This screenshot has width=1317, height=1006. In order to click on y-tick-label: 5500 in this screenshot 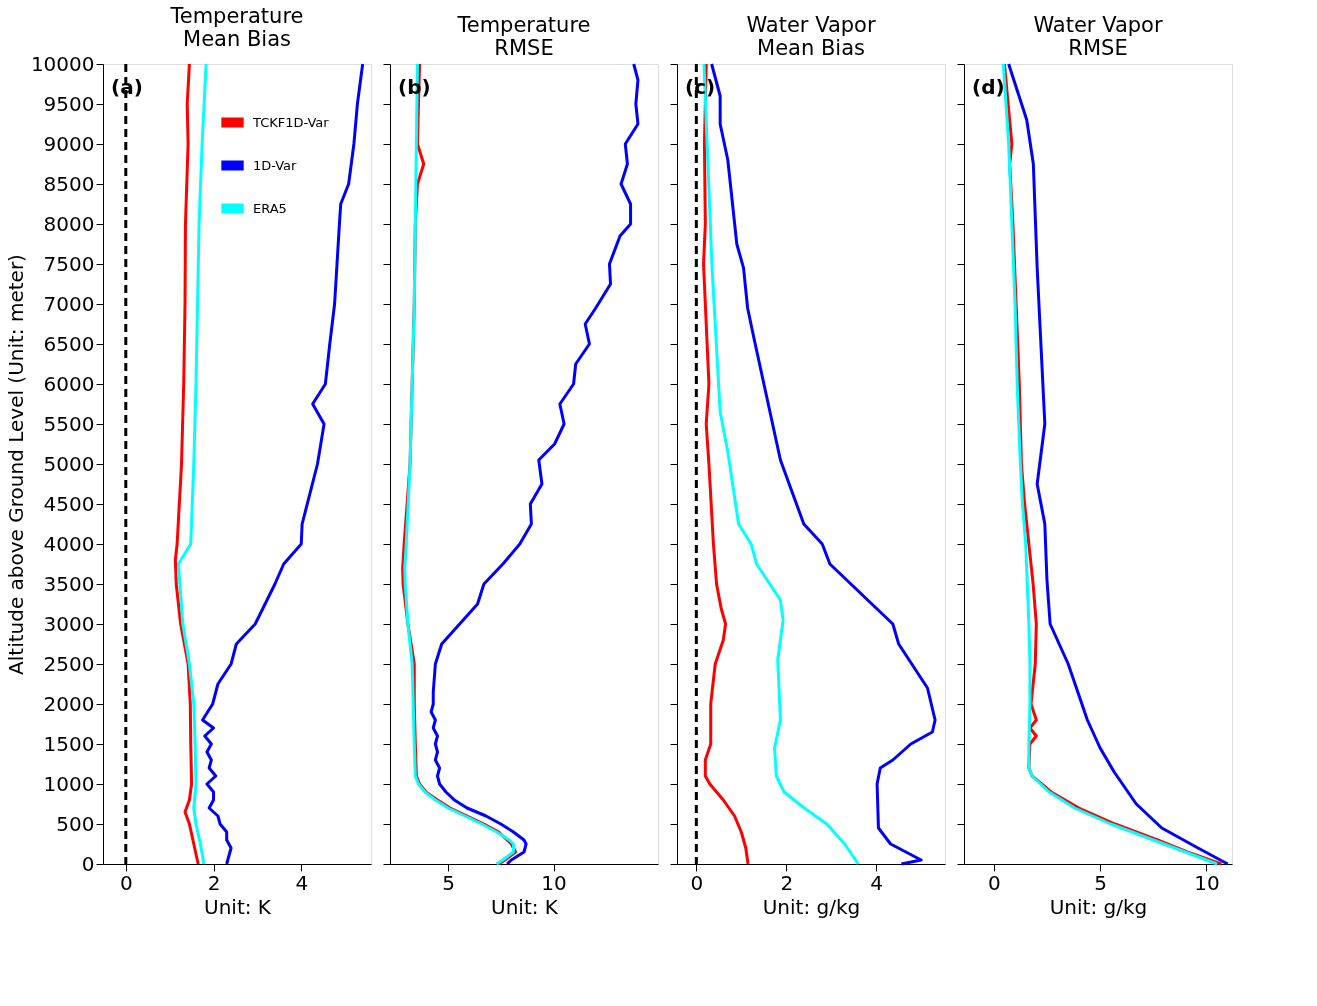, I will do `click(69, 423)`.